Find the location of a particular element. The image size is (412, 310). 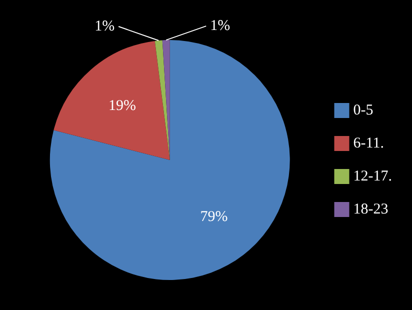

data-label: 19% is located at coordinates (122, 106).